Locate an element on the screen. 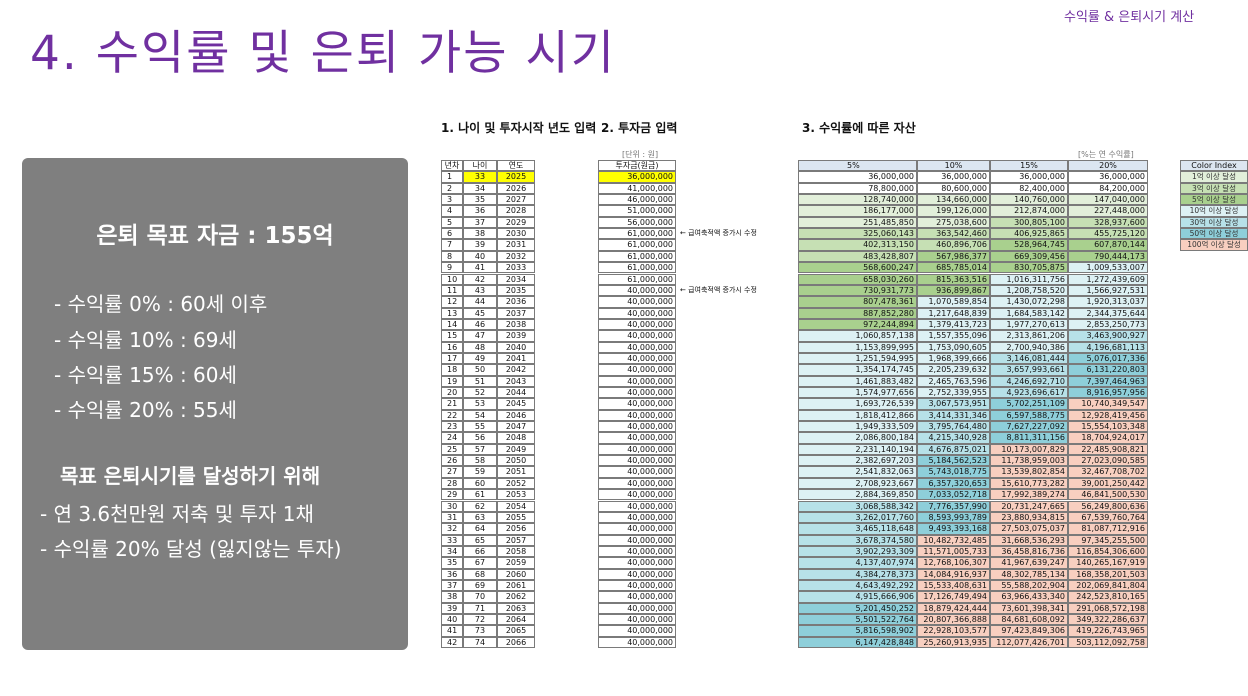 This screenshot has width=1248, height=696. investment-cell: 56,000,000 is located at coordinates (637, 222).